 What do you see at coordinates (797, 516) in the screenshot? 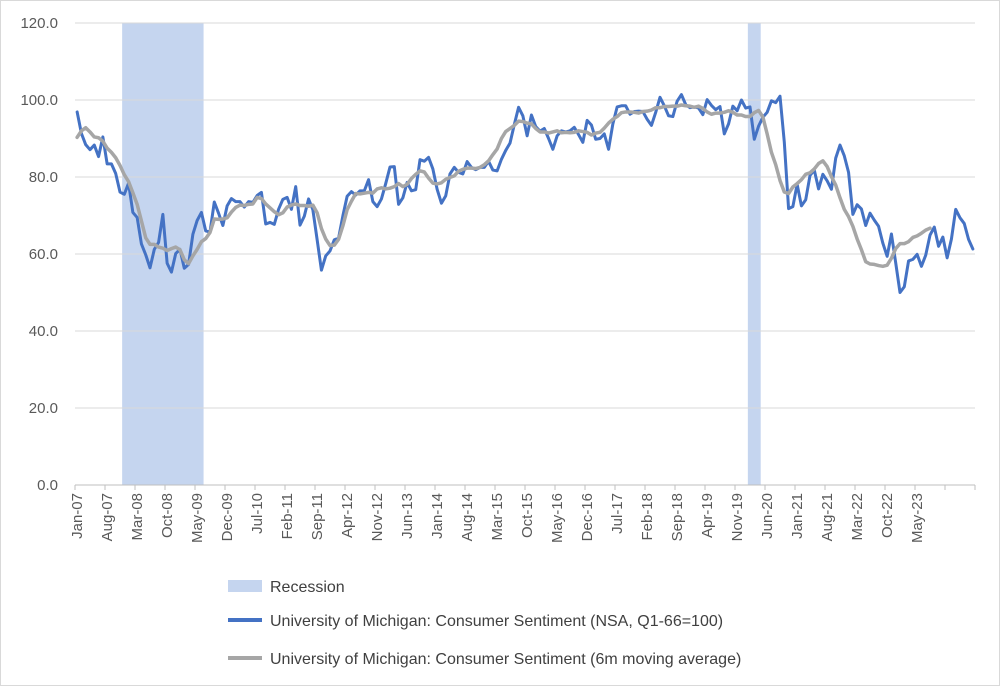
I see `x-tick-label: Jan-21` at bounding box center [797, 516].